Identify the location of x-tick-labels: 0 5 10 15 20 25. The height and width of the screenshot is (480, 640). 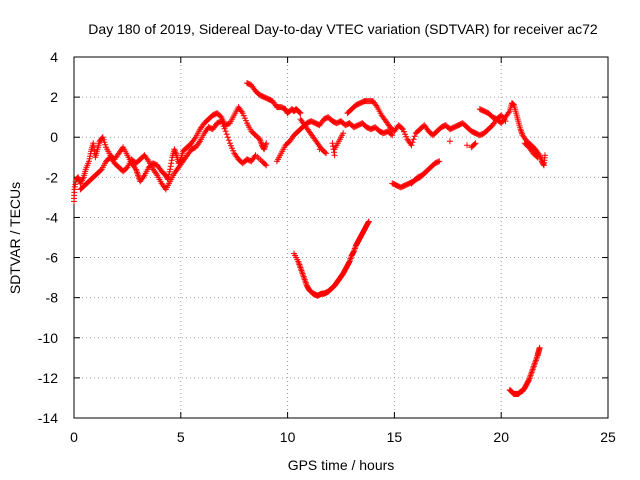
(343, 437).